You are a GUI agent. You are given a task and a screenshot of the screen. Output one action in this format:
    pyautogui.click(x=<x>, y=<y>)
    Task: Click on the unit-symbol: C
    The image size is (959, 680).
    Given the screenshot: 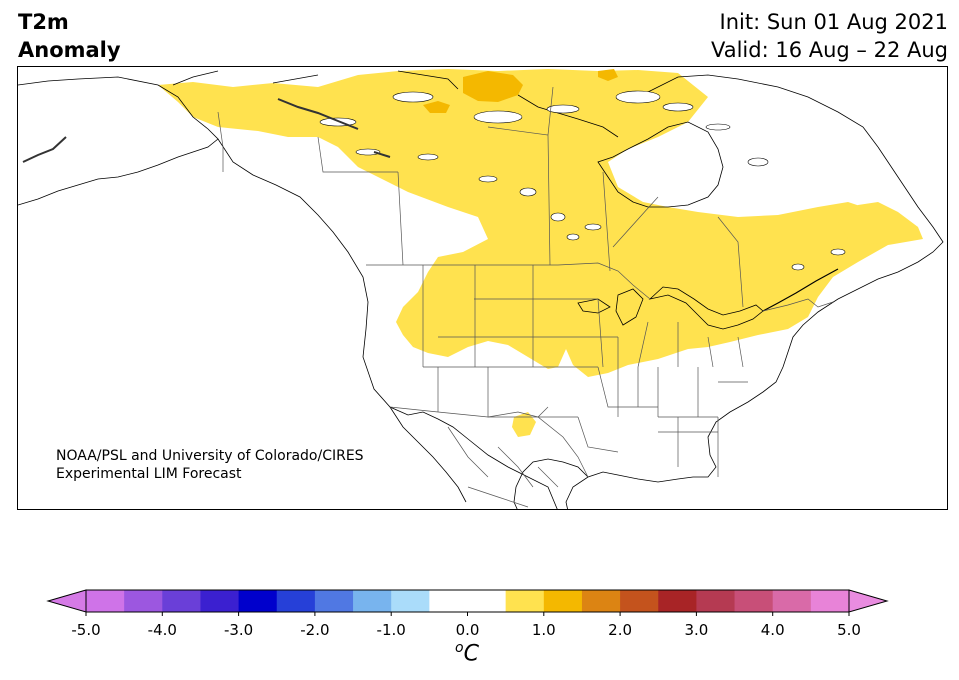 What is the action you would take?
    pyautogui.click(x=471, y=654)
    